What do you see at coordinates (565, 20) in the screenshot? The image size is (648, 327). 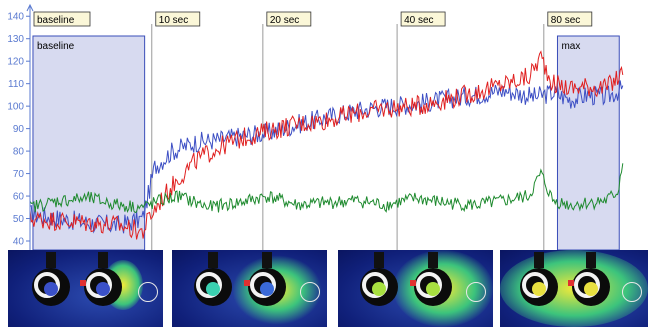 I see `event-label: 80 sec` at bounding box center [565, 20].